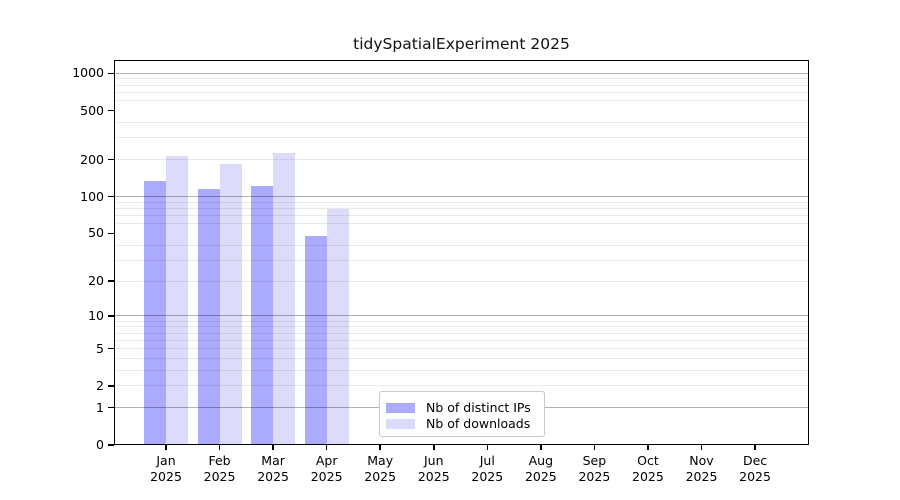  What do you see at coordinates (487, 468) in the screenshot?
I see `x-axis-label: Jul 2025` at bounding box center [487, 468].